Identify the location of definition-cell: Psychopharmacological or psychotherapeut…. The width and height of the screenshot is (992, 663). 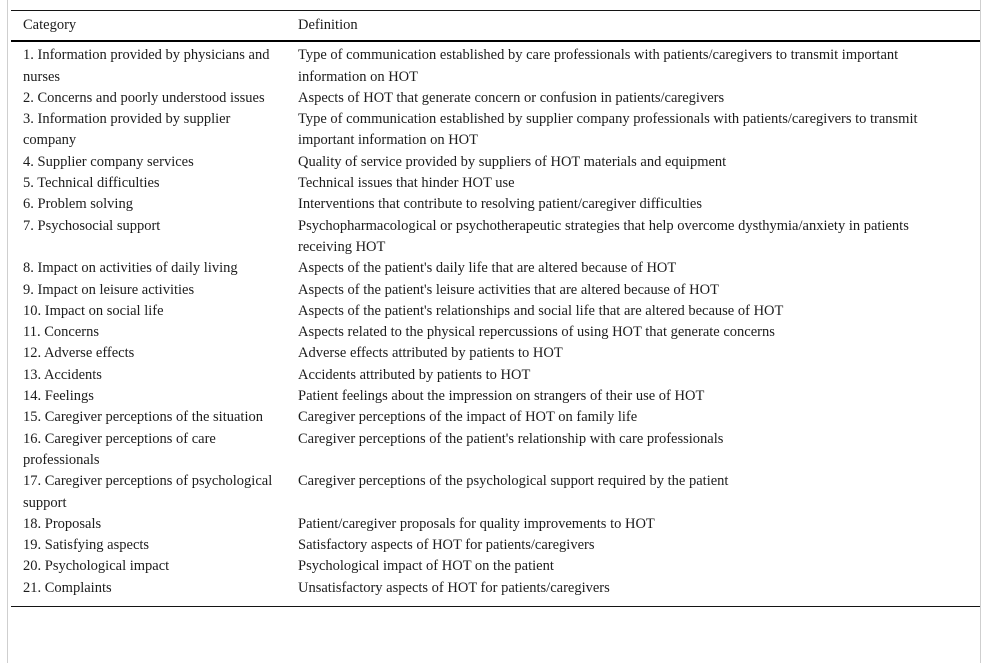
(603, 236).